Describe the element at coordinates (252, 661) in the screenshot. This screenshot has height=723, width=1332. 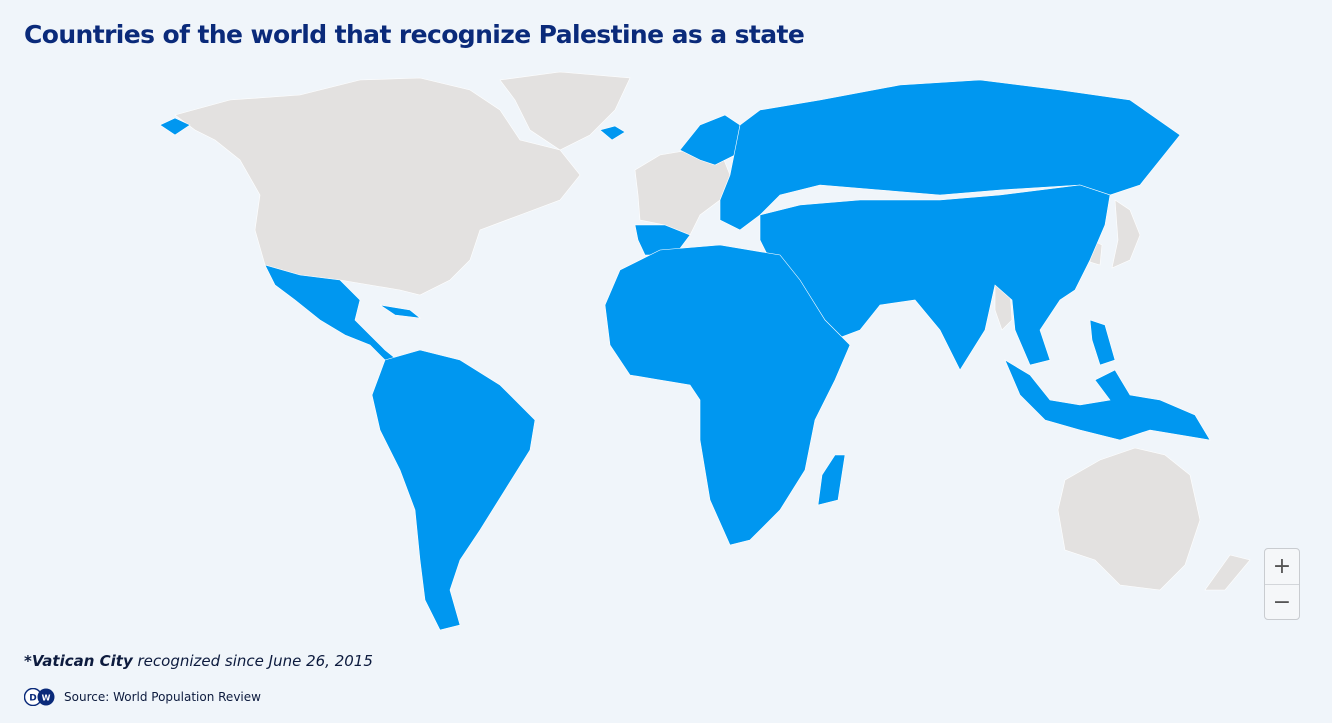
I see `footnote-text: recognized since June 26, 2015` at that location.